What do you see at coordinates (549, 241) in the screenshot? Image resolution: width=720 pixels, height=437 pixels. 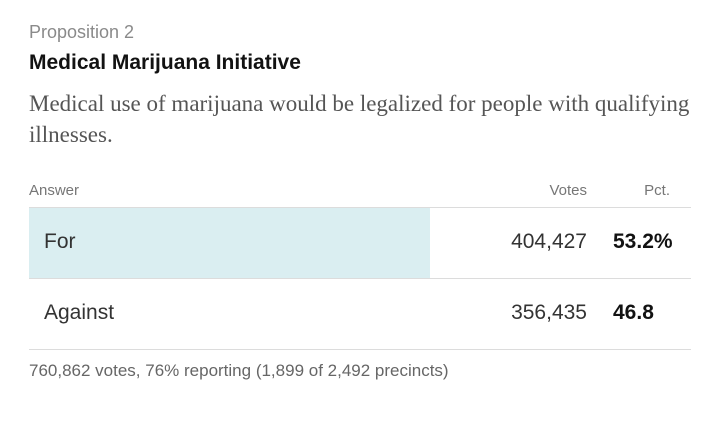 I see `vote-count: 404,427` at bounding box center [549, 241].